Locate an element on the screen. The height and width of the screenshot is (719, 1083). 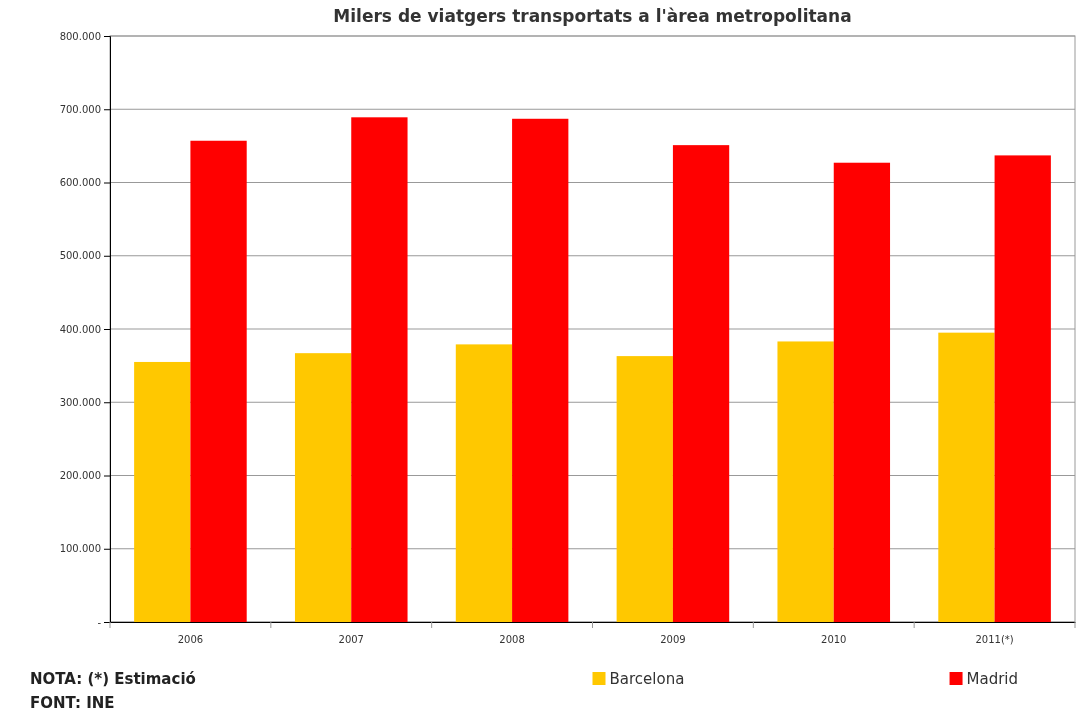
y-tick-label: 100.000 is located at coordinates (80, 549).